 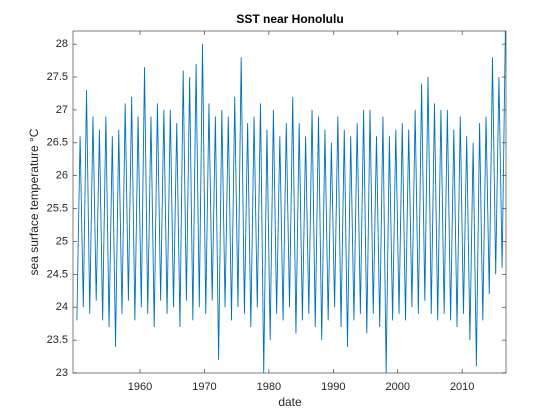 I want to click on y-tick-label: 28, so click(x=62, y=44).